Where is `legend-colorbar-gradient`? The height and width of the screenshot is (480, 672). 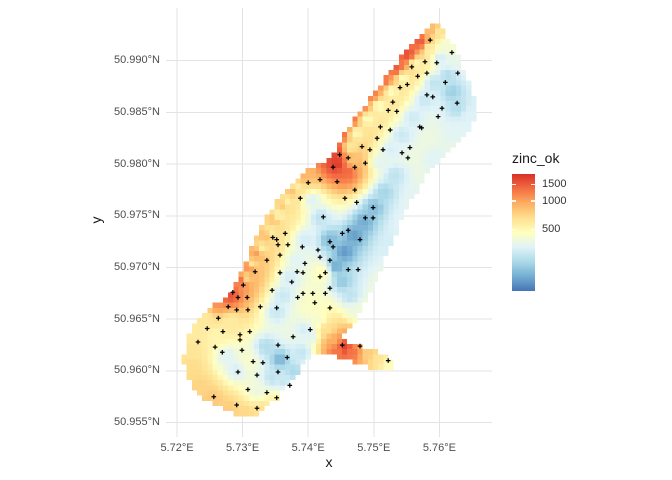 legend-colorbar-gradient is located at coordinates (523, 232).